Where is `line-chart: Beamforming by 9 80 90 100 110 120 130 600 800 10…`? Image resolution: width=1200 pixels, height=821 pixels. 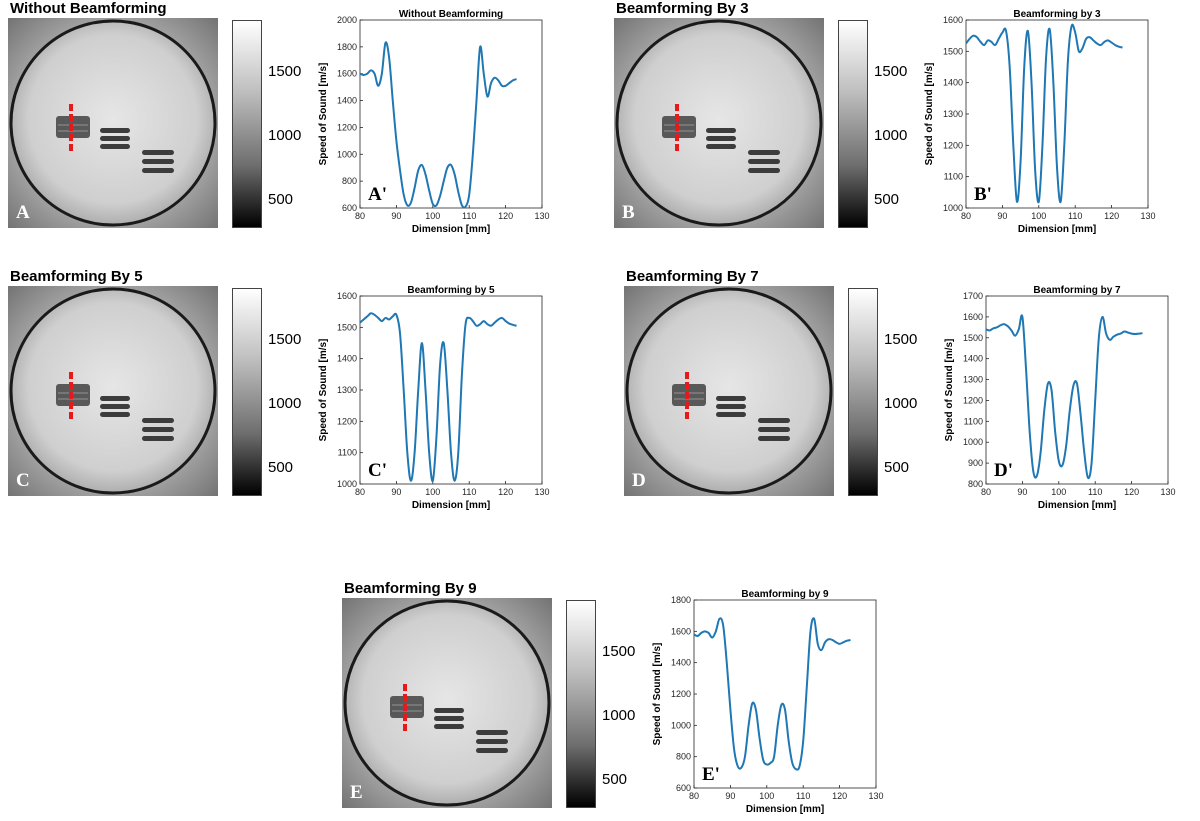
line-chart: Beamforming by 9 80 90 100 110 120 130 600 800 10… is located at coordinates (768, 702).